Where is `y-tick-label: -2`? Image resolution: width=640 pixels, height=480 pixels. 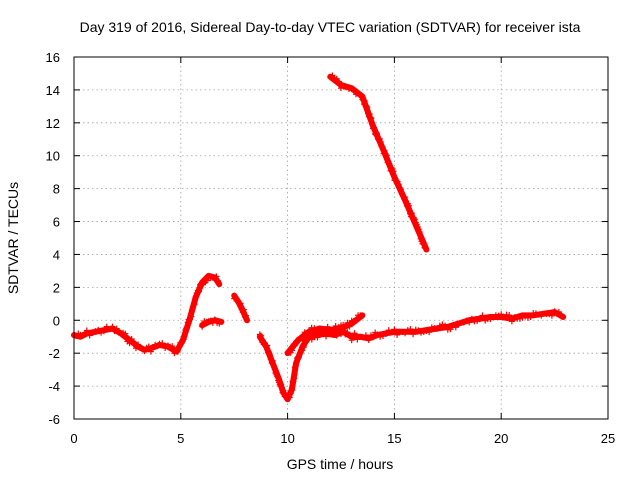 y-tick-label: -2 is located at coordinates (54, 353).